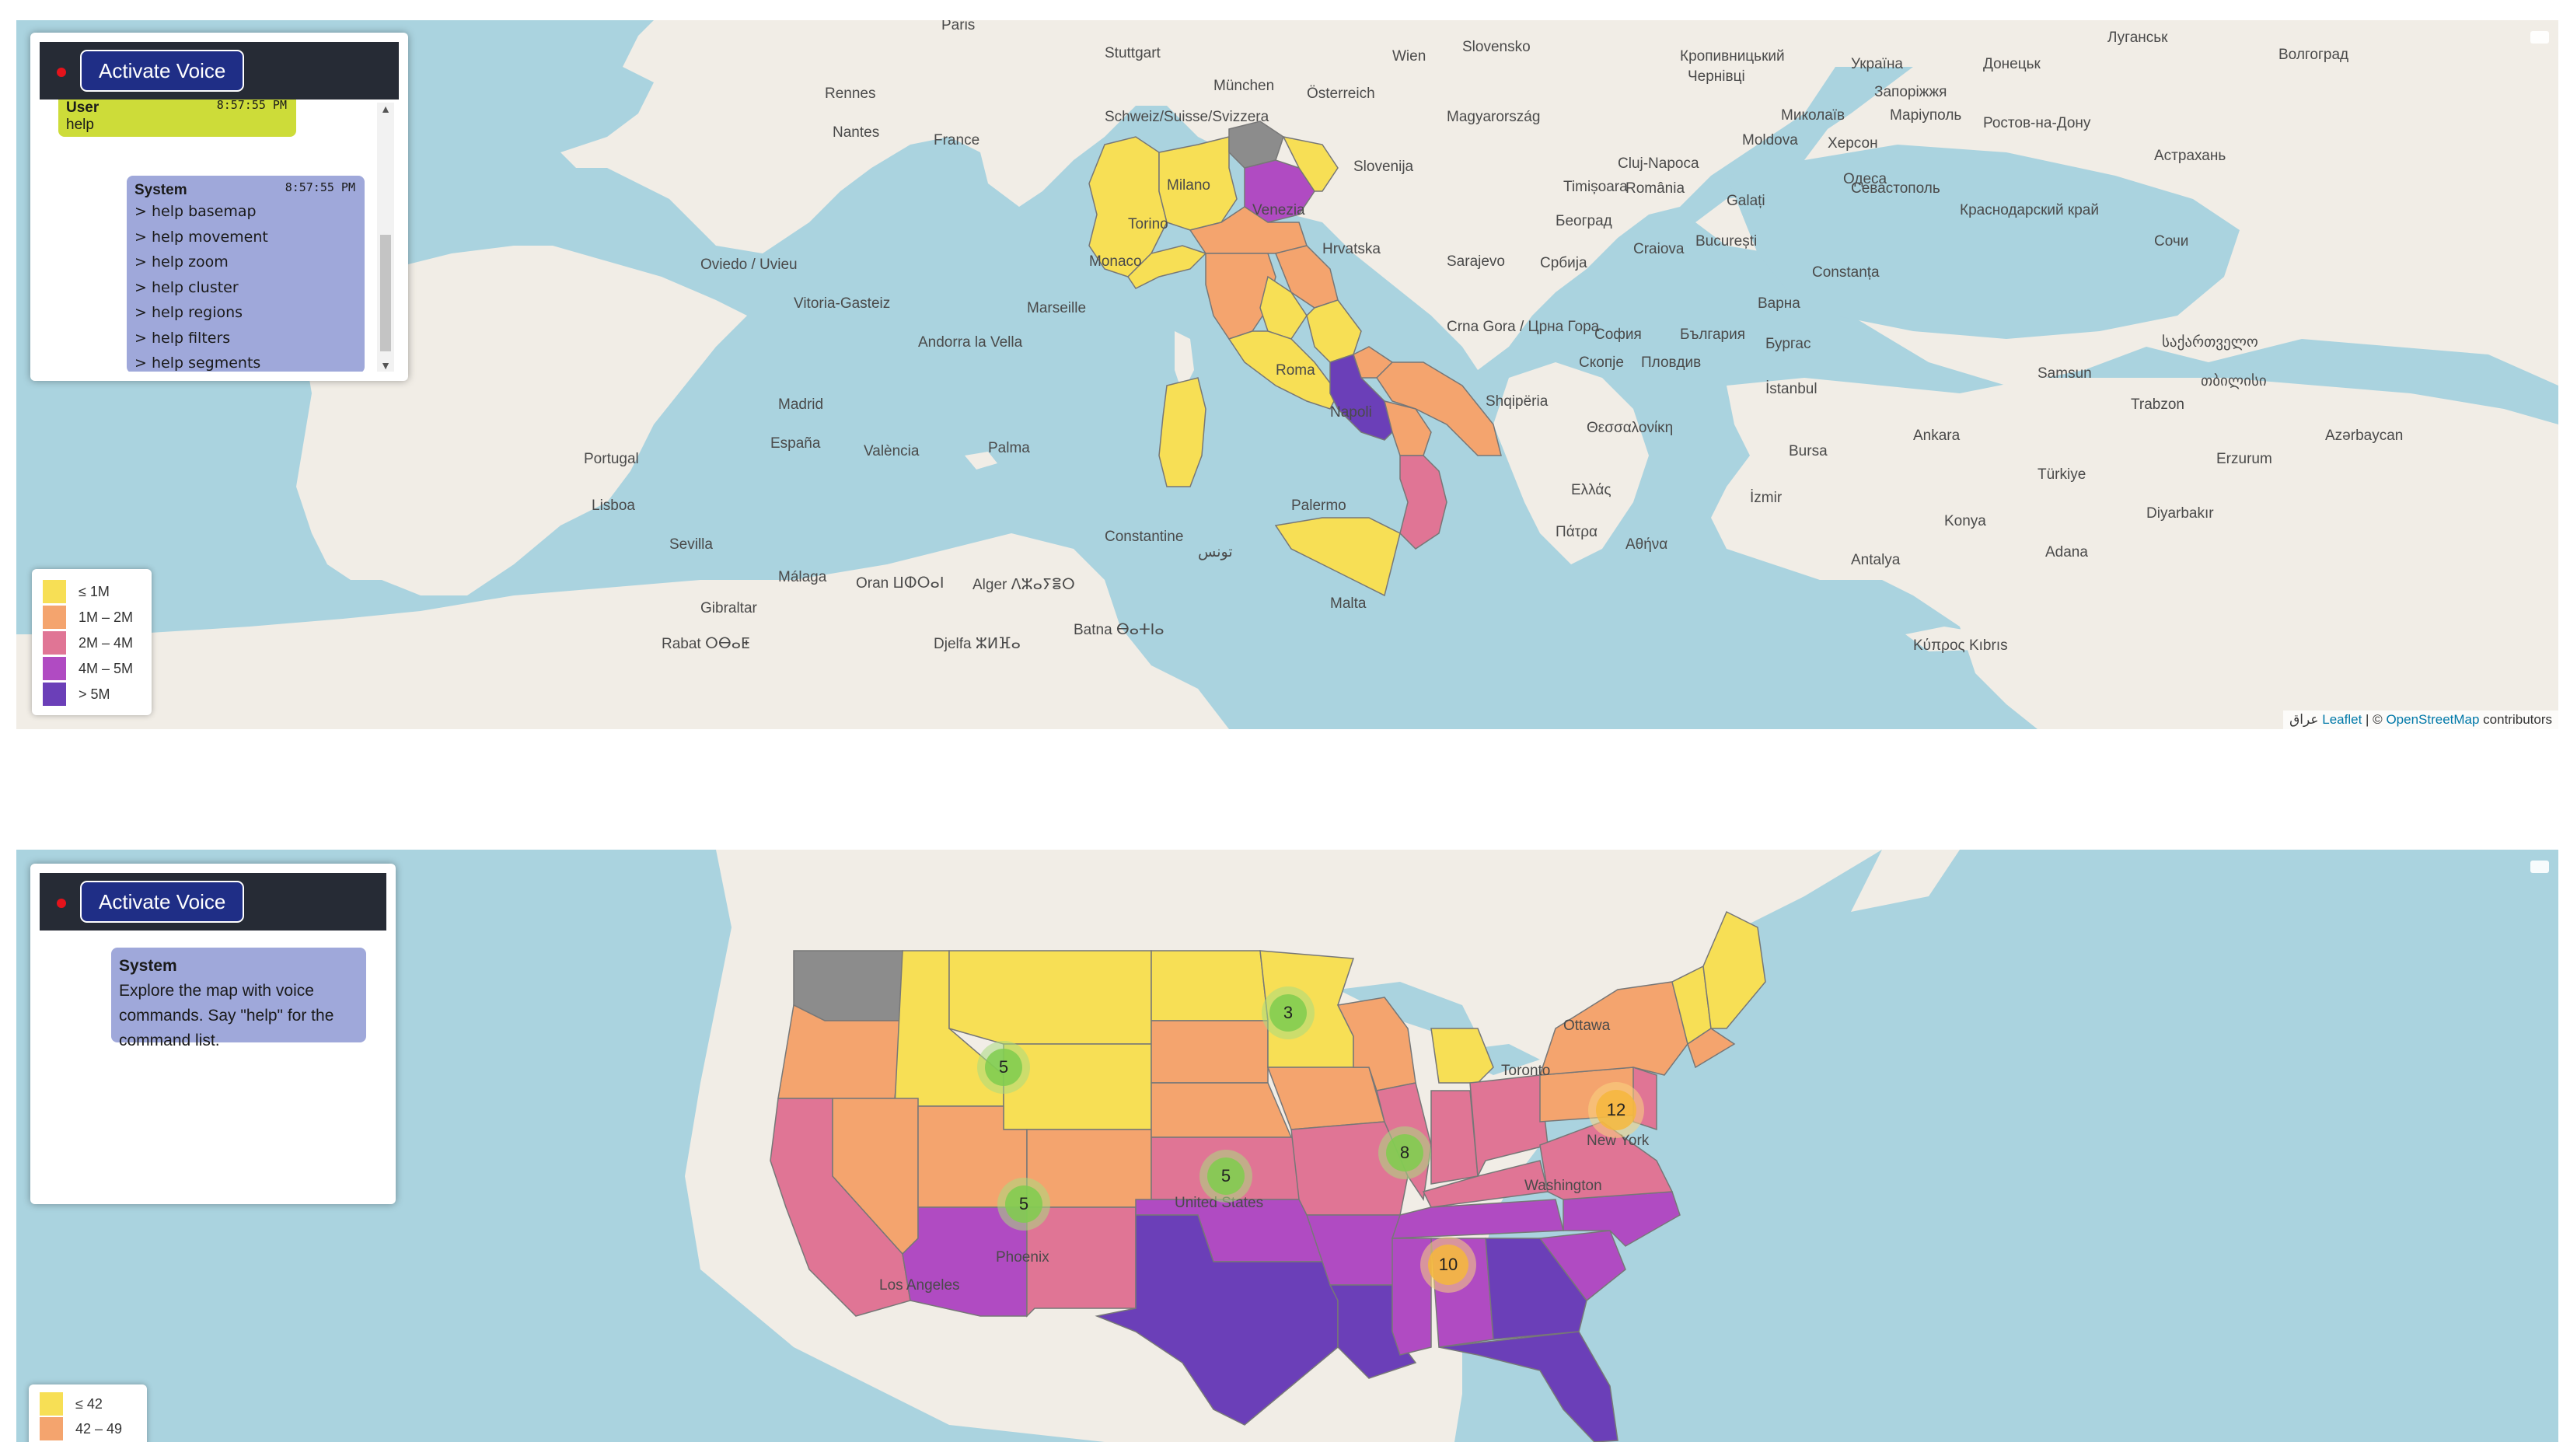  What do you see at coordinates (385, 293) in the screenshot?
I see `scroll-thumb` at bounding box center [385, 293].